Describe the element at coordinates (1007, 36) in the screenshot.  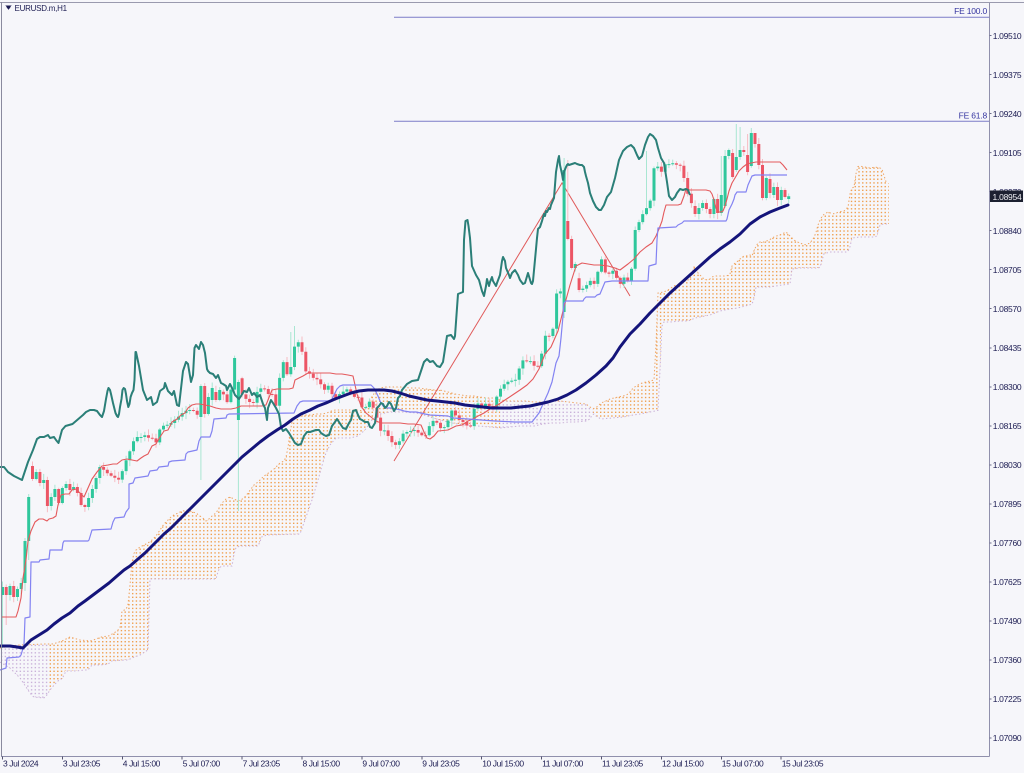
I see `svg-text: 1.09510` at that location.